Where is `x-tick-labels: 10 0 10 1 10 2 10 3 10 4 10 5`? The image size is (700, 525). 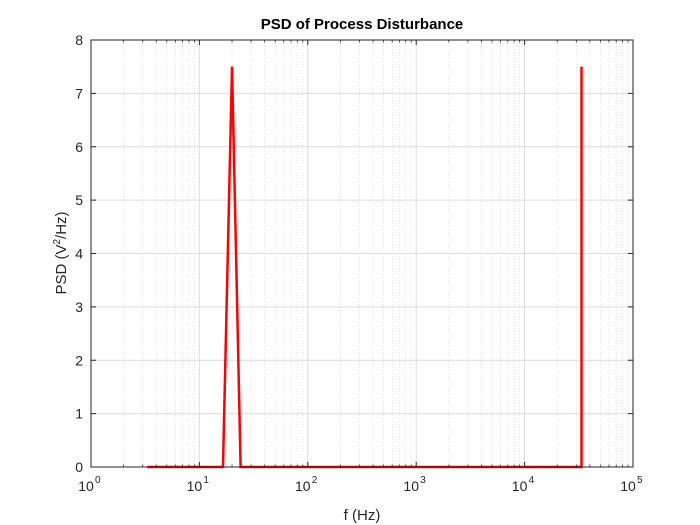 x-tick-labels: 10 0 10 1 10 2 10 3 10 4 10 5 is located at coordinates (360, 484).